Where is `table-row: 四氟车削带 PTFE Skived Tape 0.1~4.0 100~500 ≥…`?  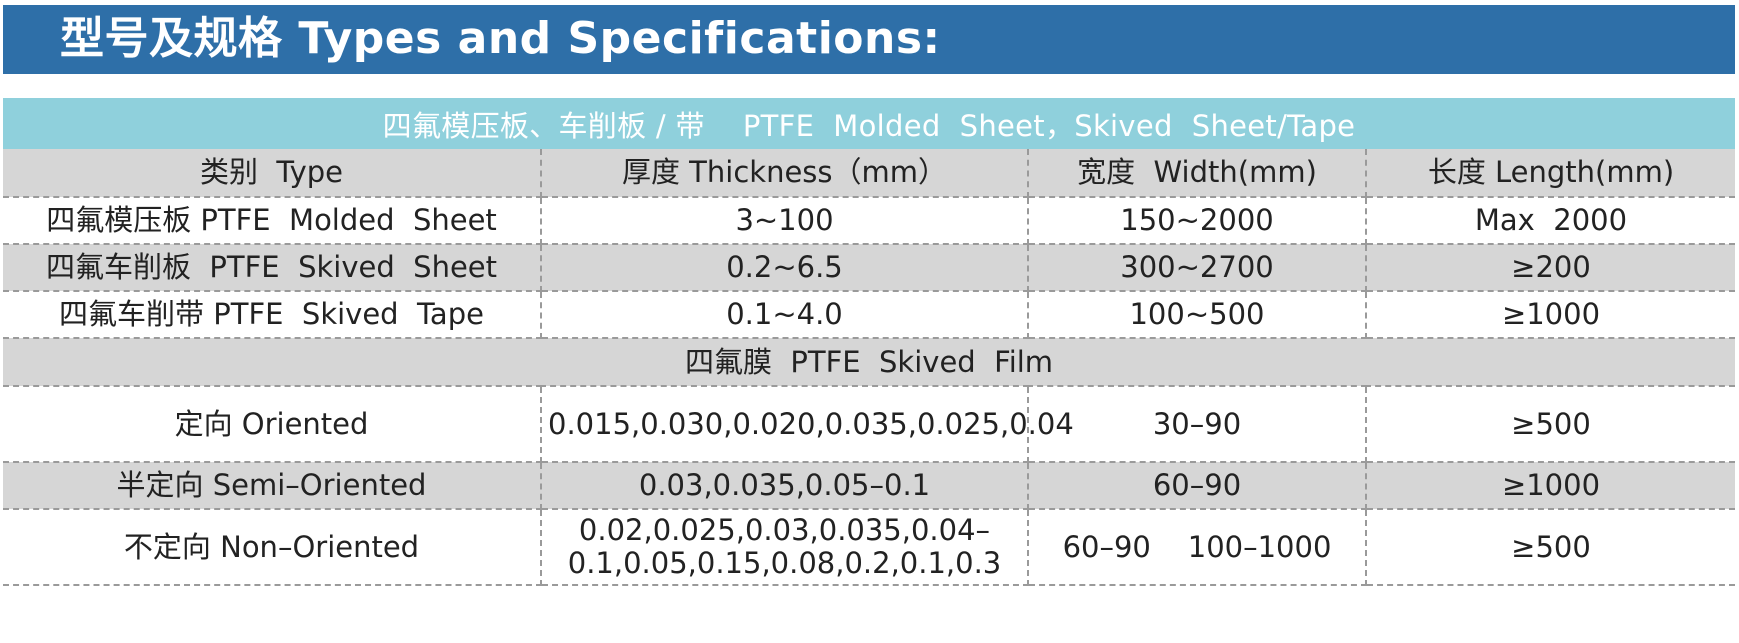
table-row: 四氟车削带 PTFE Skived Tape 0.1~4.0 100~500 ≥… is located at coordinates (869, 315).